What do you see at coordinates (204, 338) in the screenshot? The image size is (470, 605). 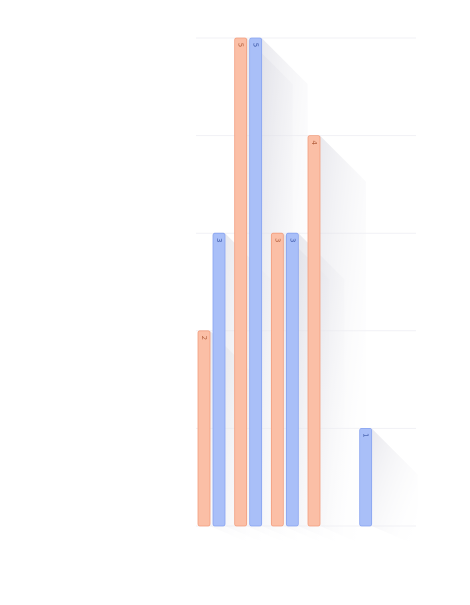 I see `data-label: 2` at bounding box center [204, 338].